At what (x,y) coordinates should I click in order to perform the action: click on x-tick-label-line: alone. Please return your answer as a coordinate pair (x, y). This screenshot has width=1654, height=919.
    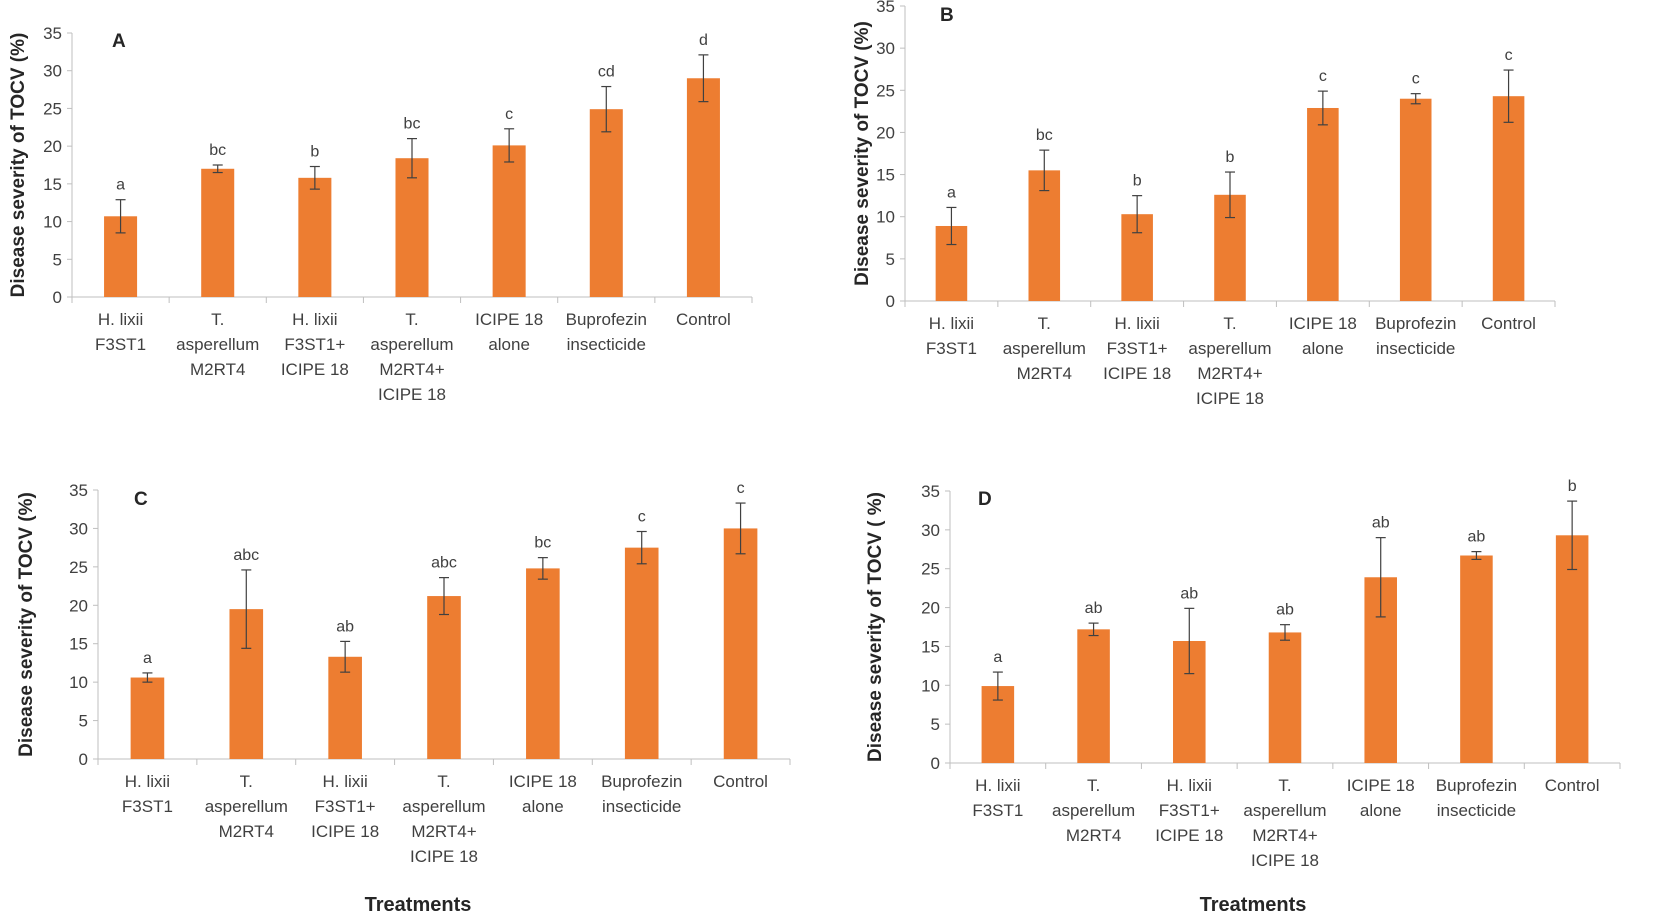
    Looking at the image, I should click on (543, 806).